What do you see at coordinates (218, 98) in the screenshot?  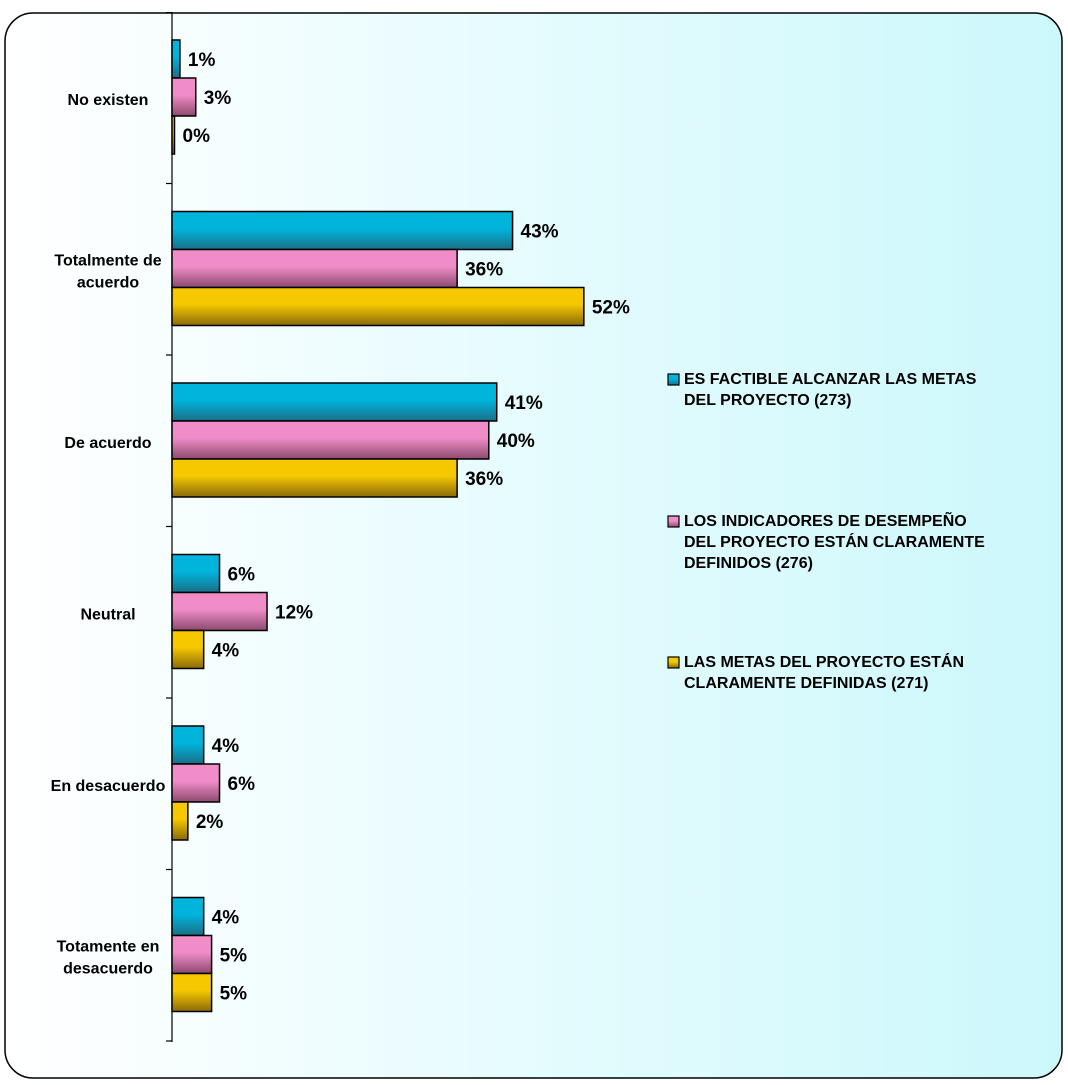 I see `data-label: 3%` at bounding box center [218, 98].